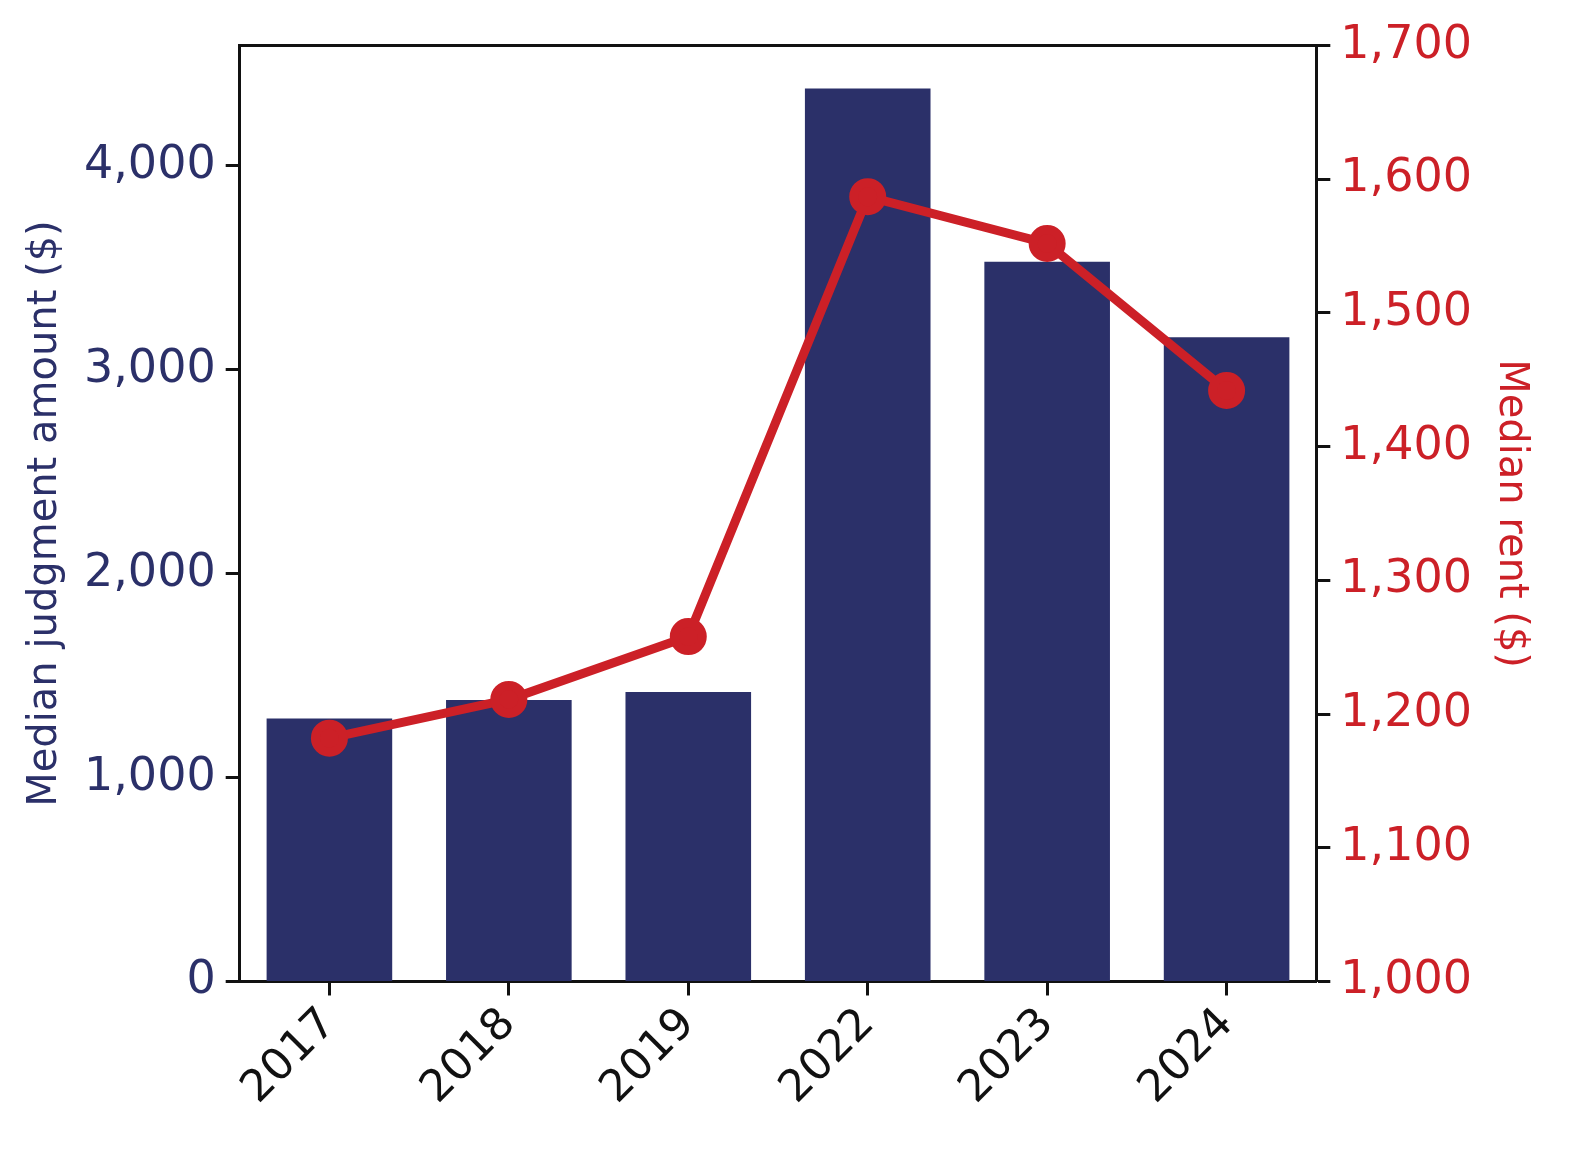 This screenshot has height=1150, width=1576. Describe the element at coordinates (149, 773) in the screenshot. I see `y-tick-label: 1,000` at that location.